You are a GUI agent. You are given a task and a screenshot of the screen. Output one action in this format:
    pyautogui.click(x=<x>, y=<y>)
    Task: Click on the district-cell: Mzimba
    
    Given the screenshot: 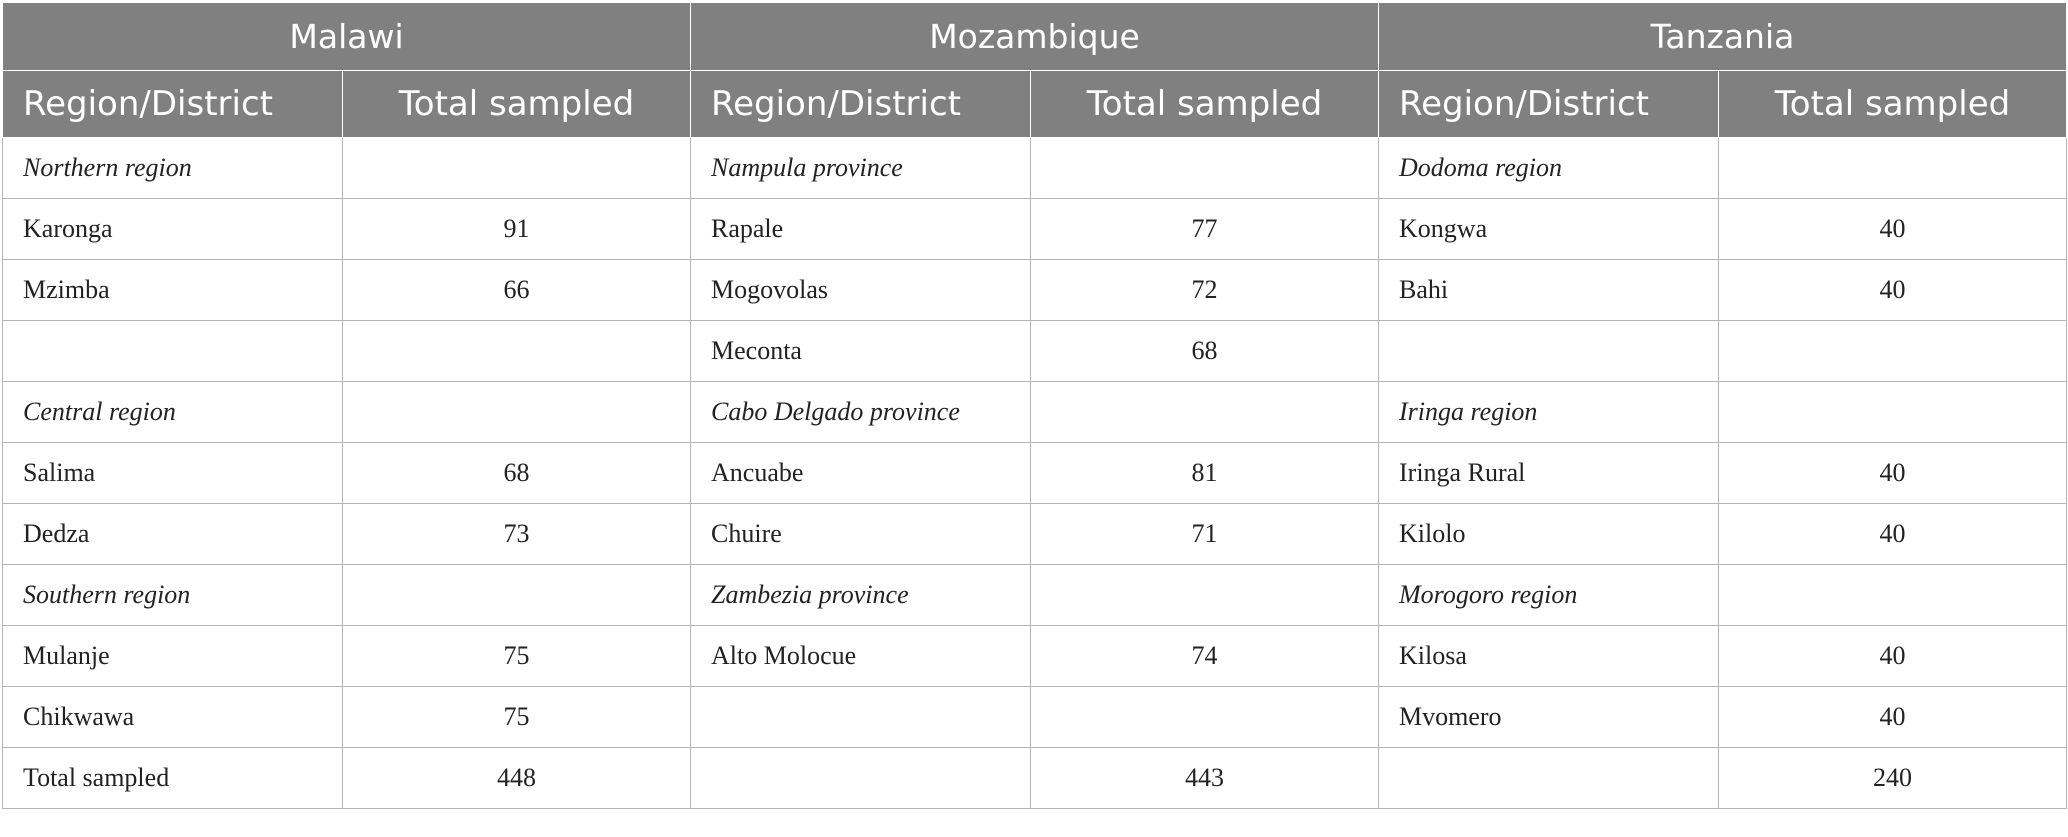 What is the action you would take?
    pyautogui.click(x=172, y=290)
    